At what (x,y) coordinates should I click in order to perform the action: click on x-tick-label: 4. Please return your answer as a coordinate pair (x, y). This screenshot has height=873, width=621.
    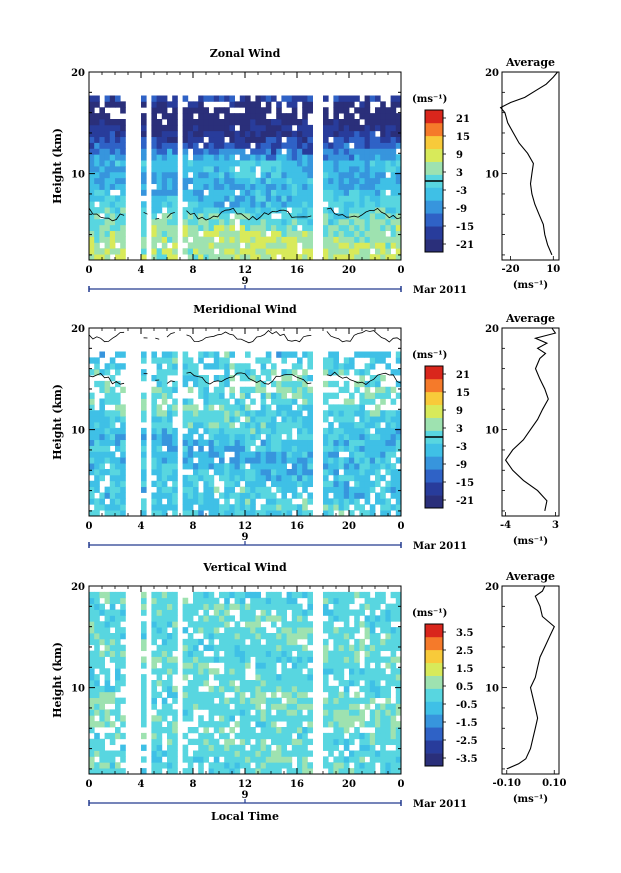
    Looking at the image, I should click on (141, 784).